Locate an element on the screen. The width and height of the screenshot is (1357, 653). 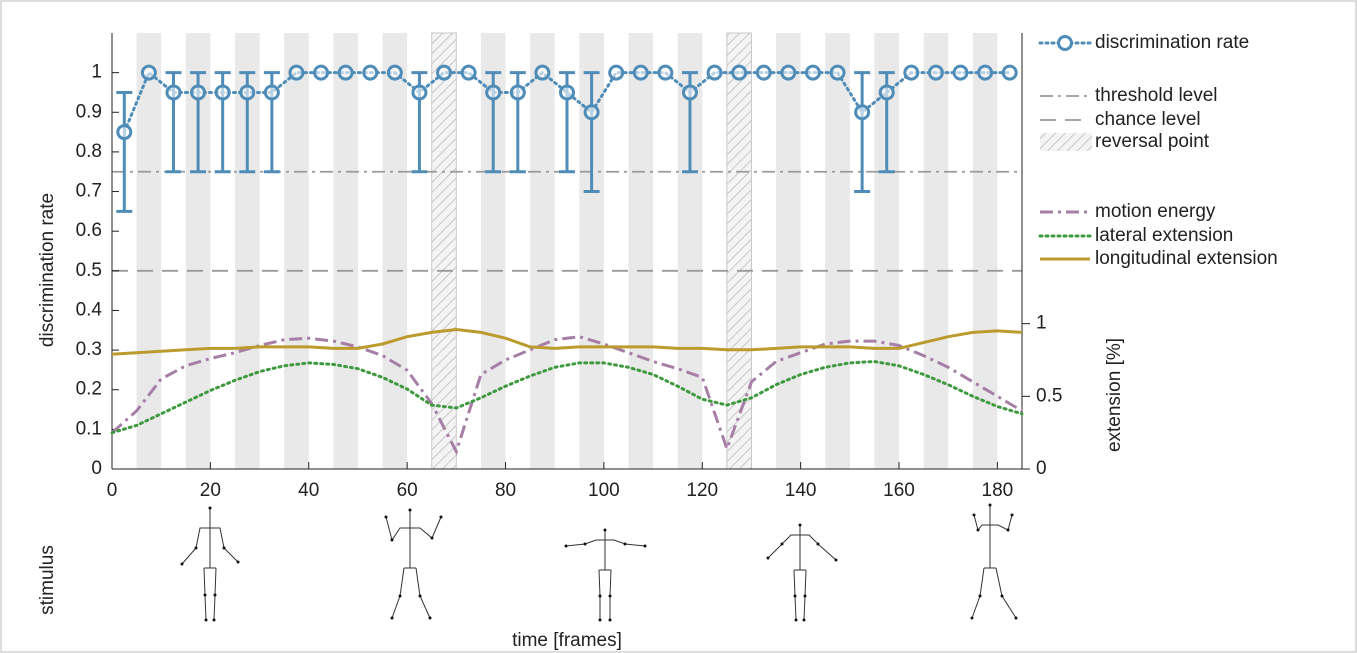
legend-label: discrimination rate is located at coordinates (1172, 42).